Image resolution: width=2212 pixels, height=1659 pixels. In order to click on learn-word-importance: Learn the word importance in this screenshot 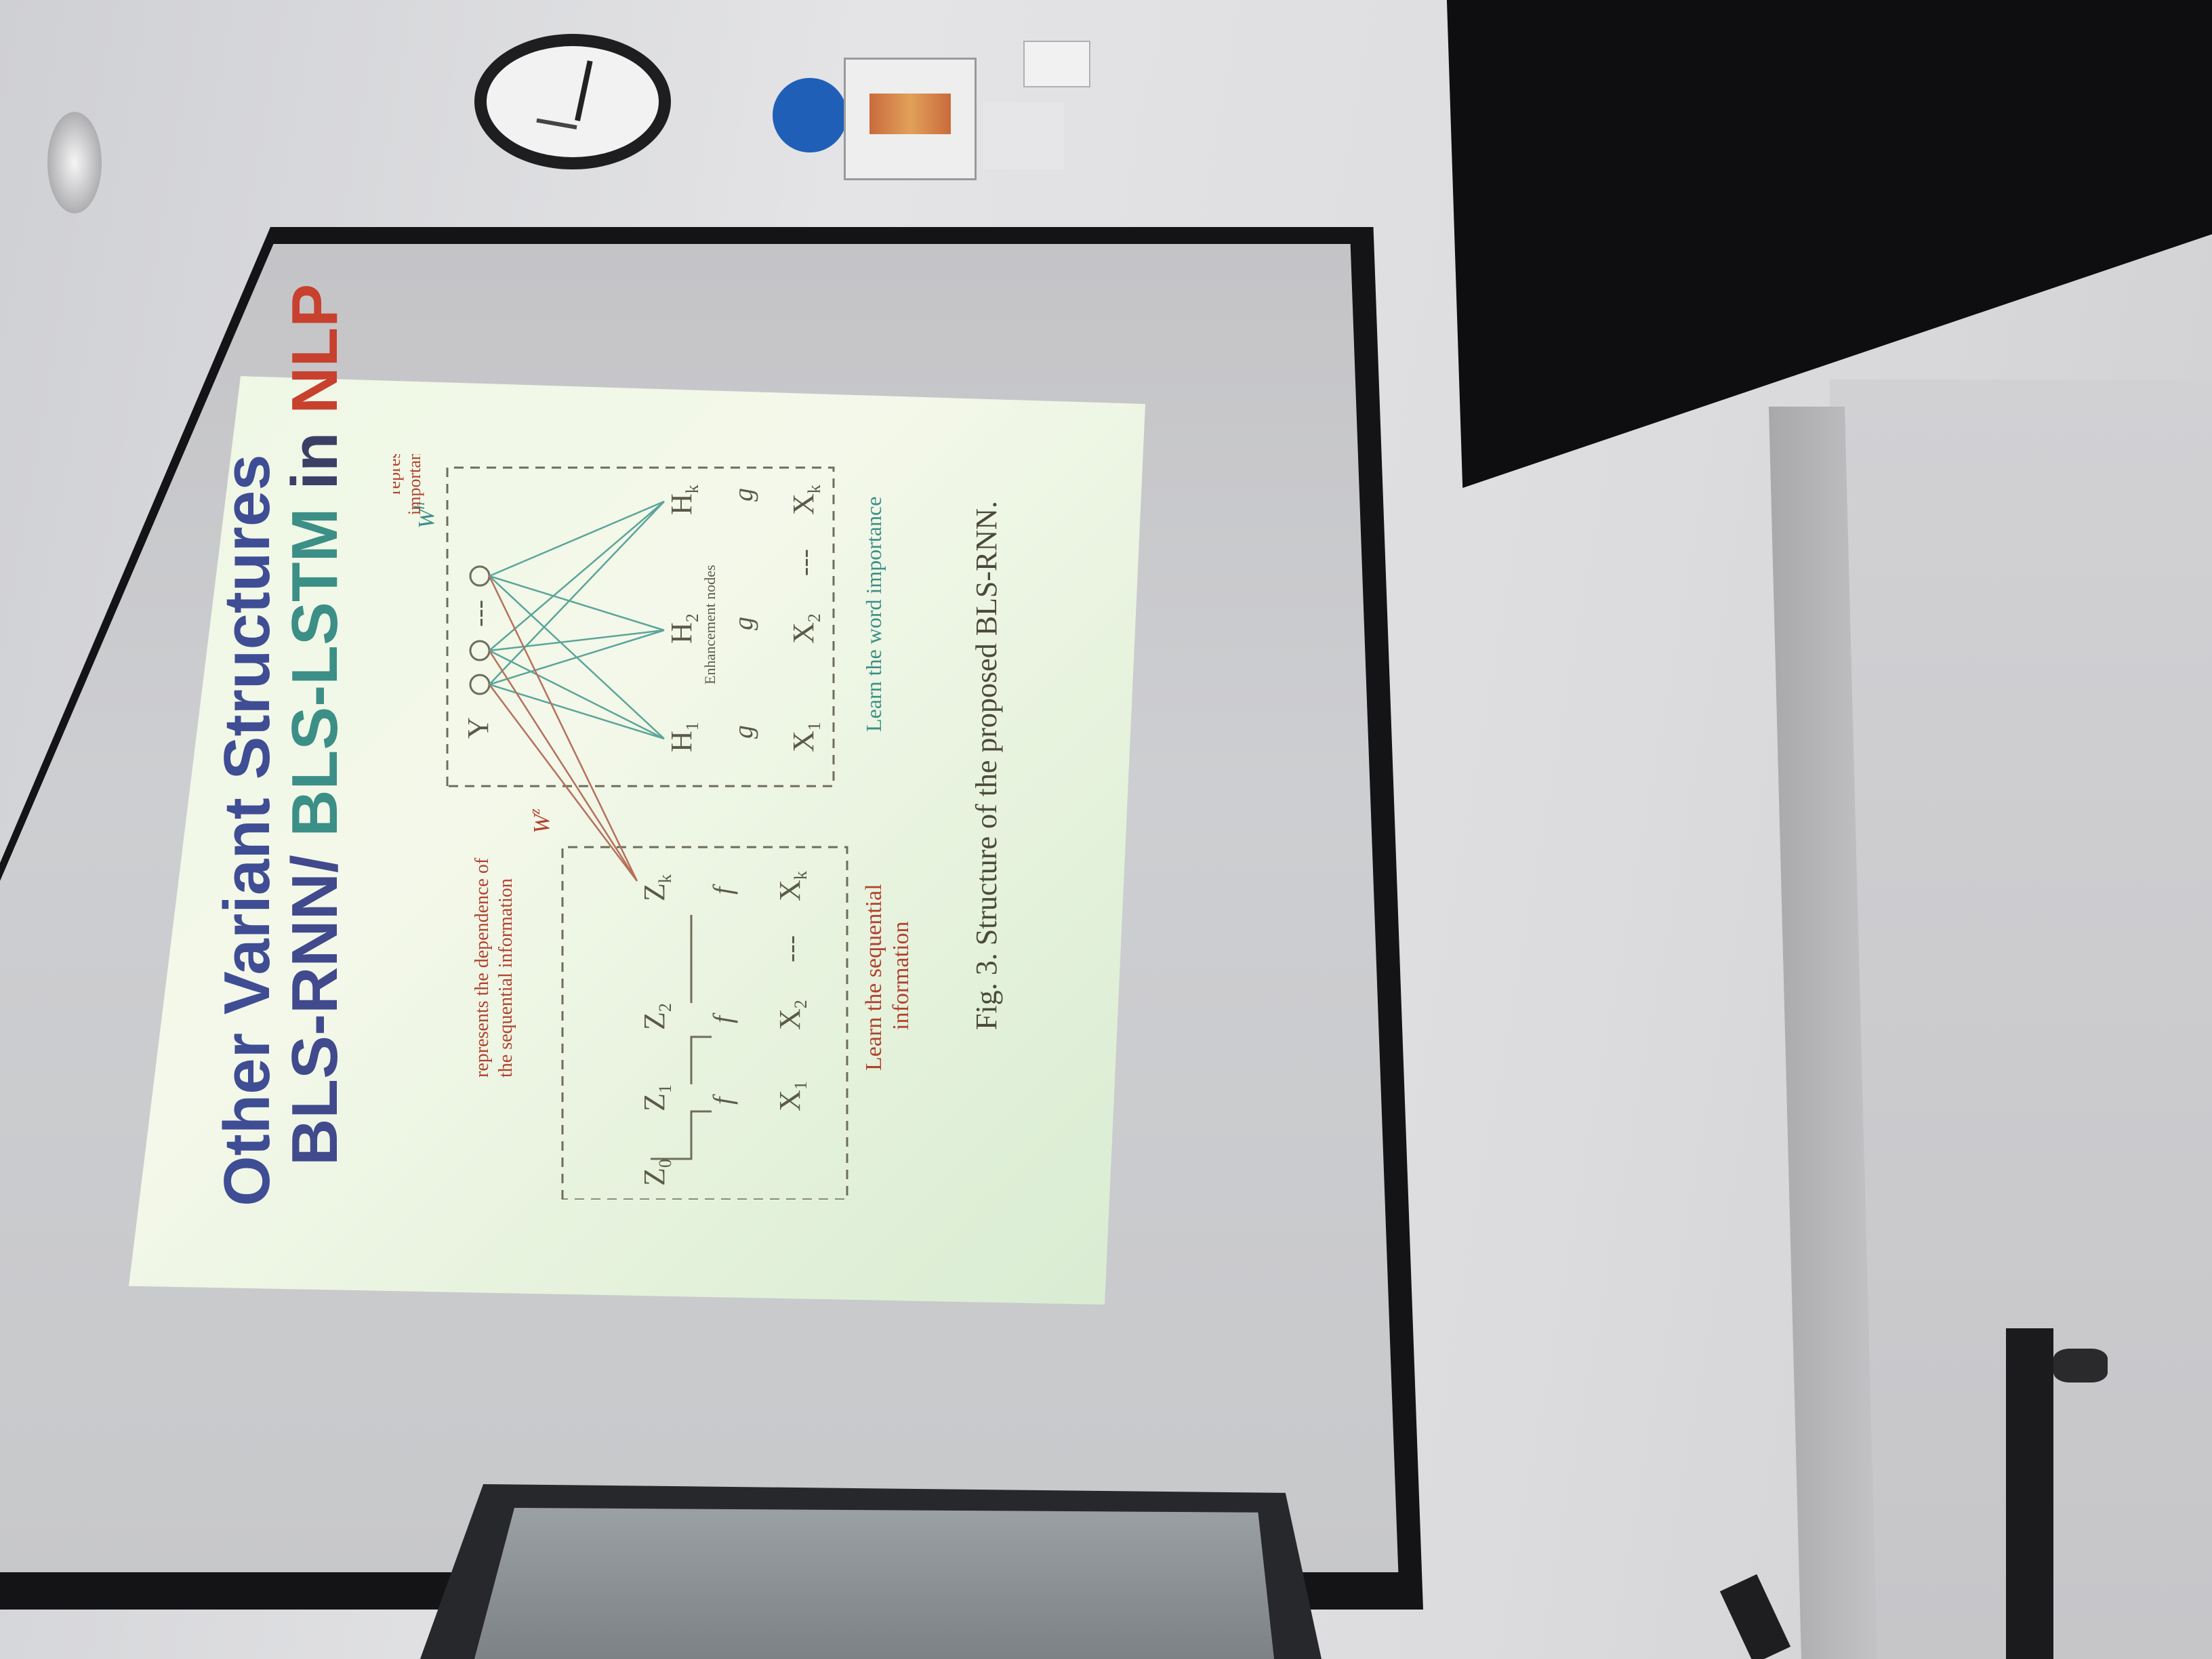, I will do `click(873, 614)`.